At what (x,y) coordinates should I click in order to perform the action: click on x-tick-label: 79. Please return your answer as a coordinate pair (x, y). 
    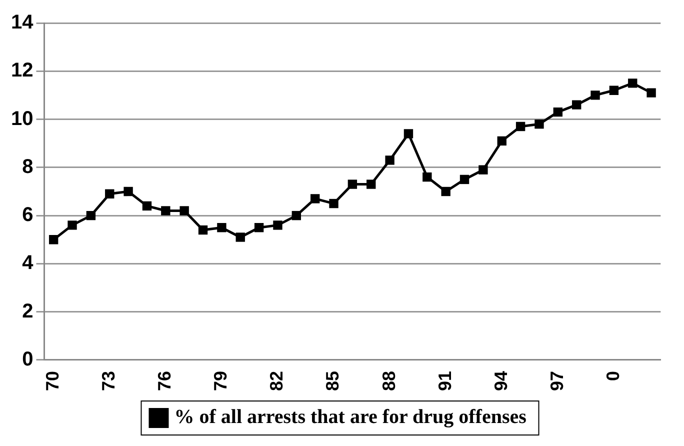
    Looking at the image, I should click on (220, 381).